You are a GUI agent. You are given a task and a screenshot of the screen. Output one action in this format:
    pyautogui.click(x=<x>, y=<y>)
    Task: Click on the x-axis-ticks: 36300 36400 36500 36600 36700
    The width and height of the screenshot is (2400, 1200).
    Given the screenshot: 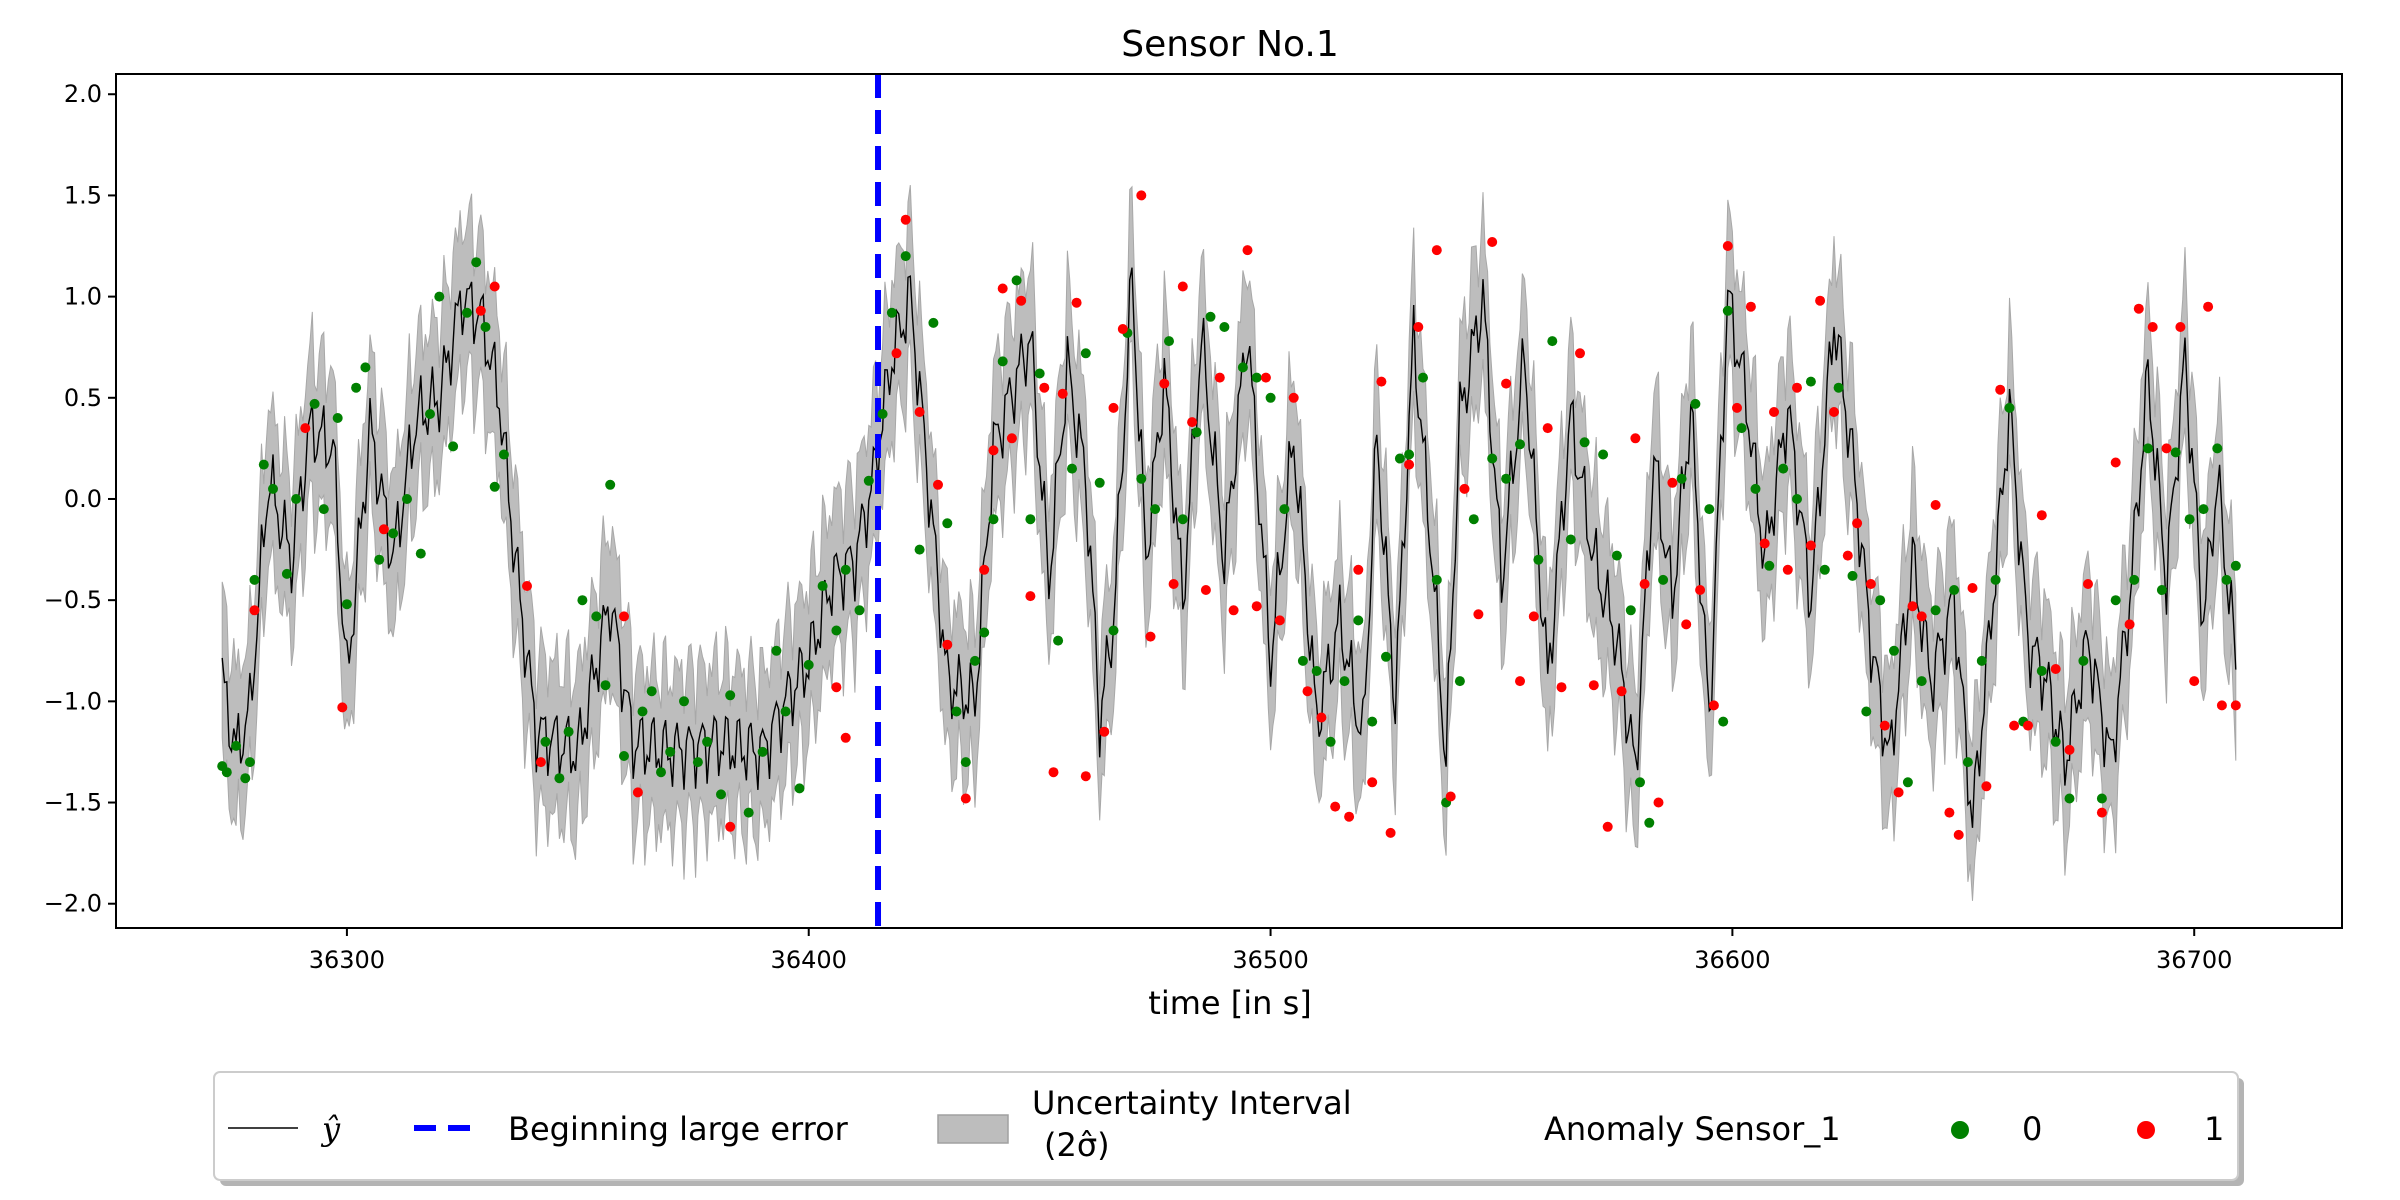 What is the action you would take?
    pyautogui.click(x=1270, y=951)
    